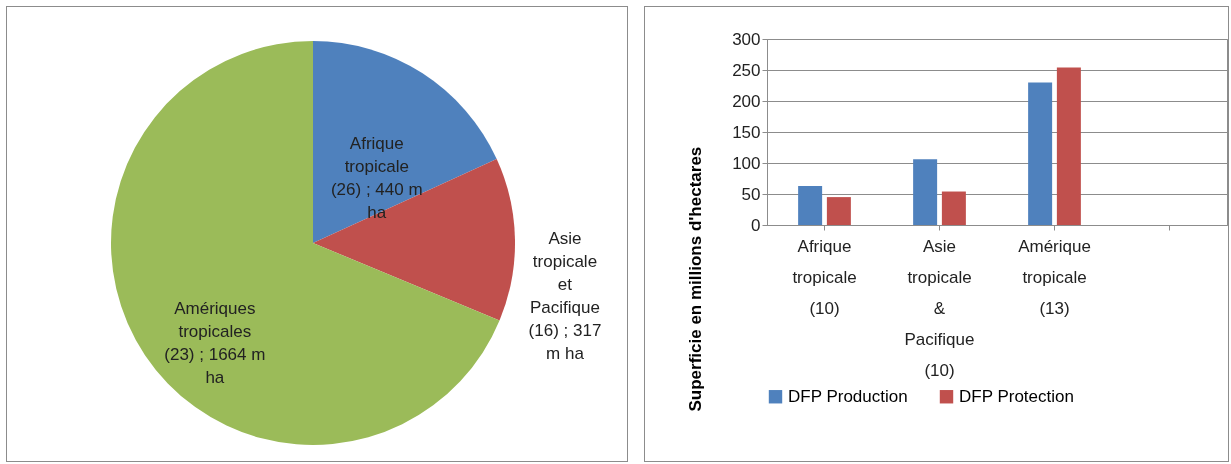 The width and height of the screenshot is (1231, 464). I want to click on y-tick-label: 200, so click(746, 101).